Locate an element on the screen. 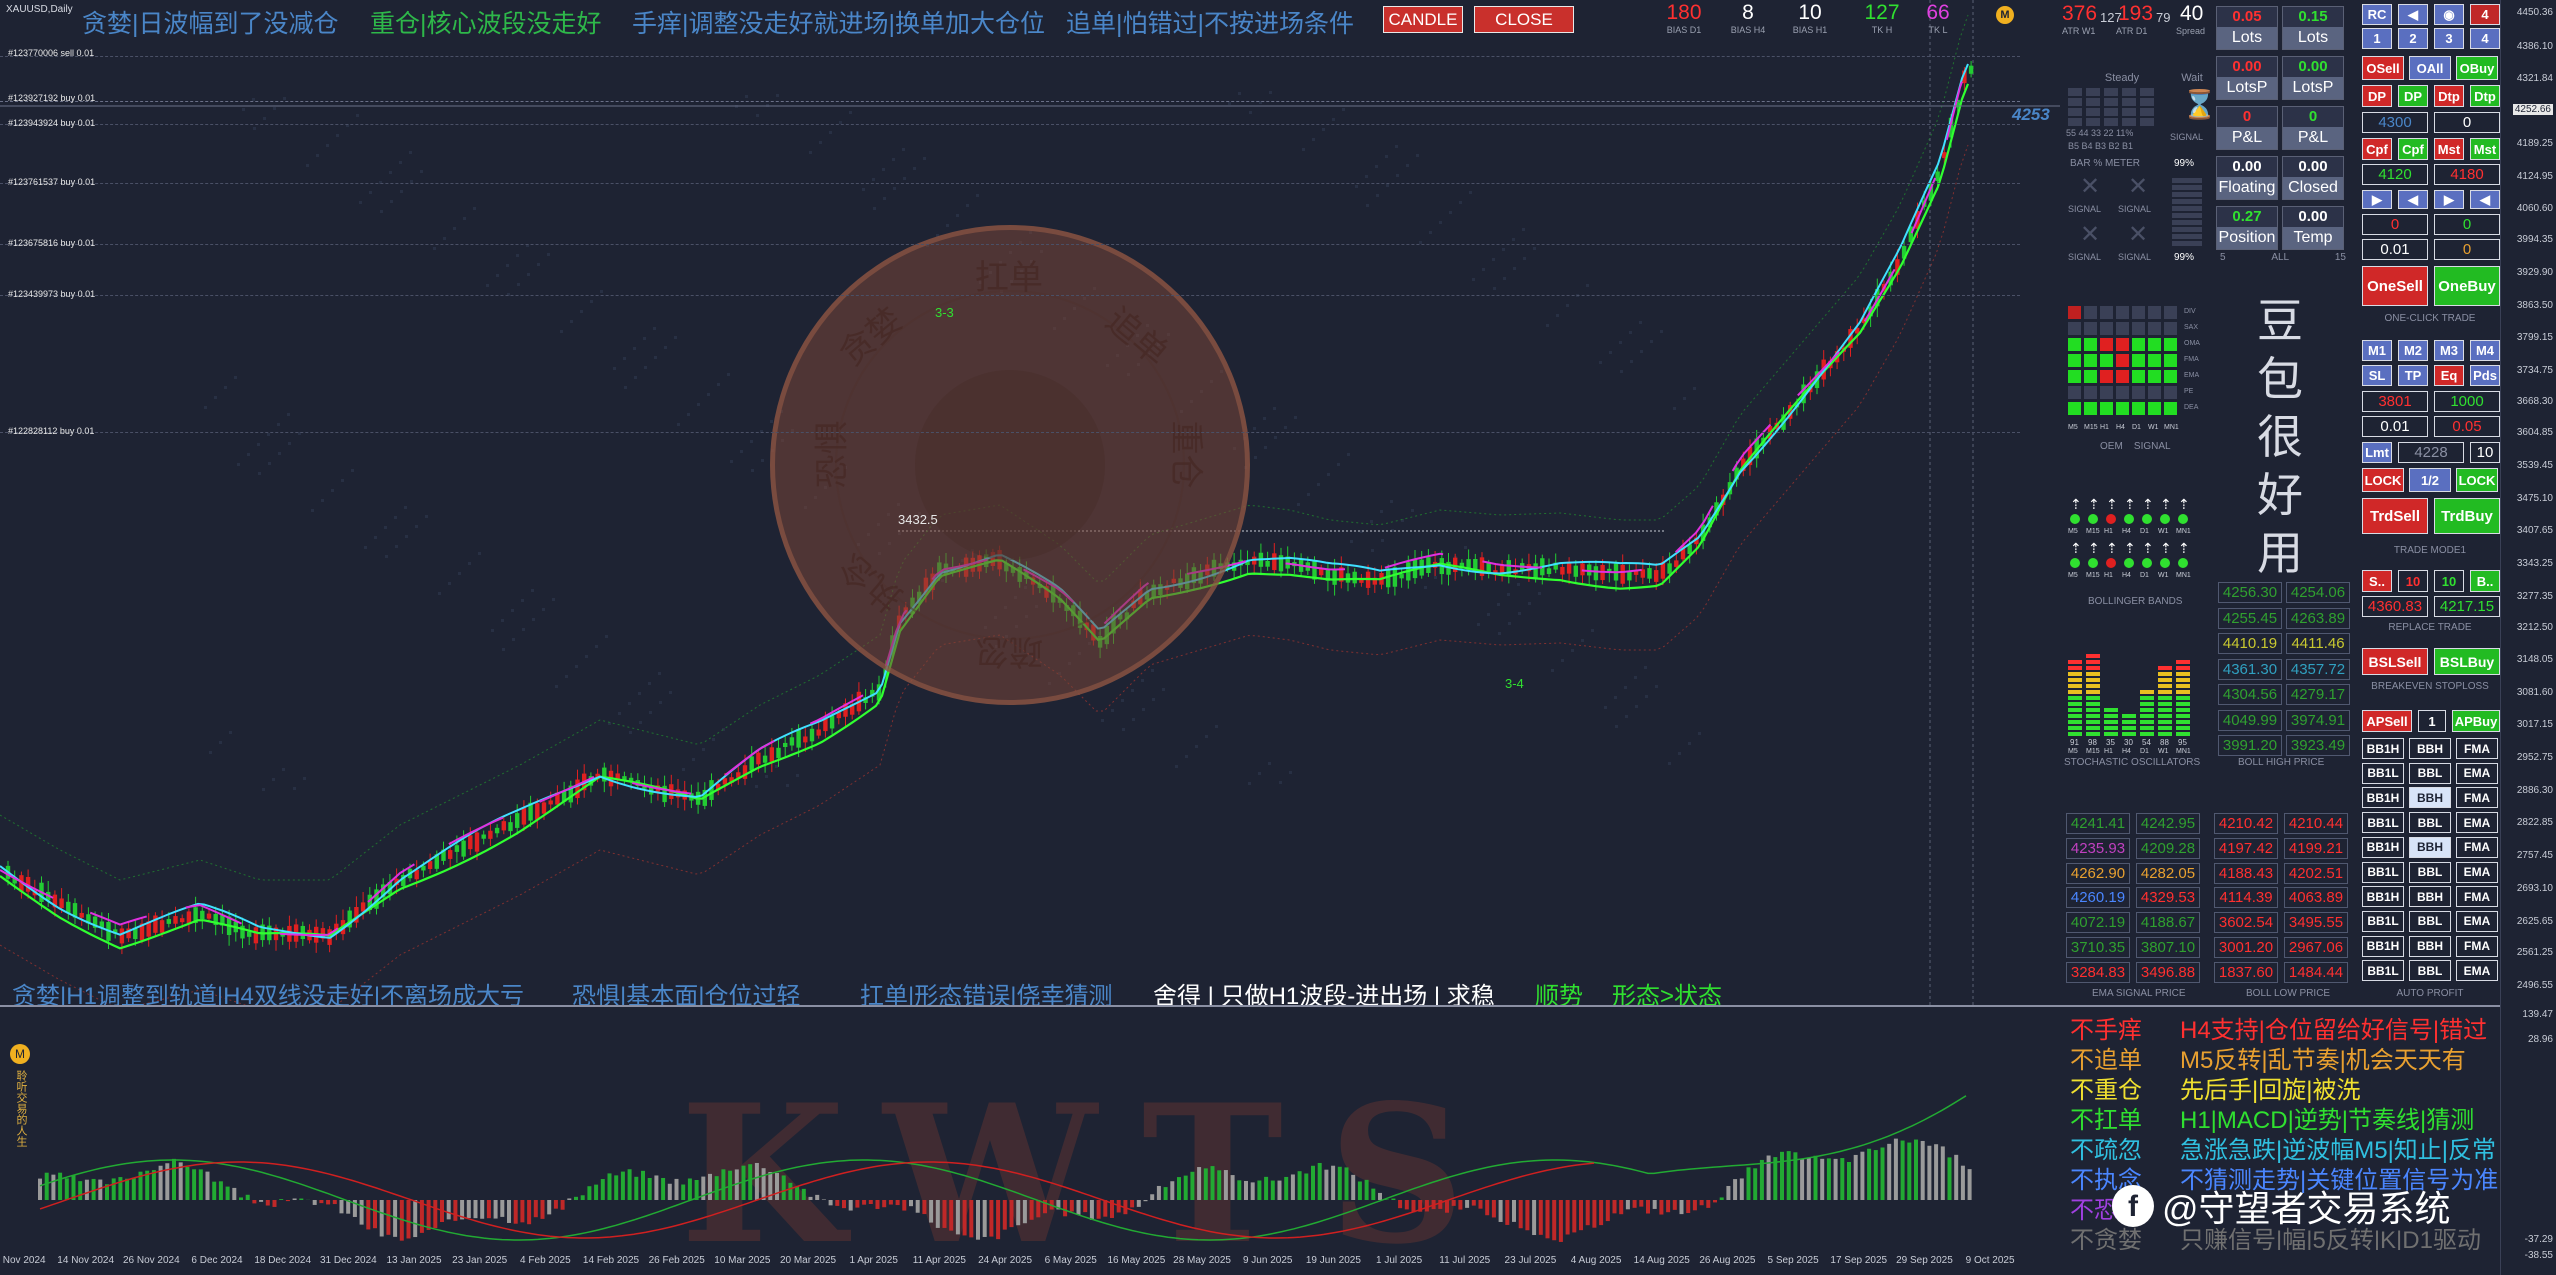 This screenshot has height=1275, width=2556. dp-sell-button: DP is located at coordinates (2377, 96).